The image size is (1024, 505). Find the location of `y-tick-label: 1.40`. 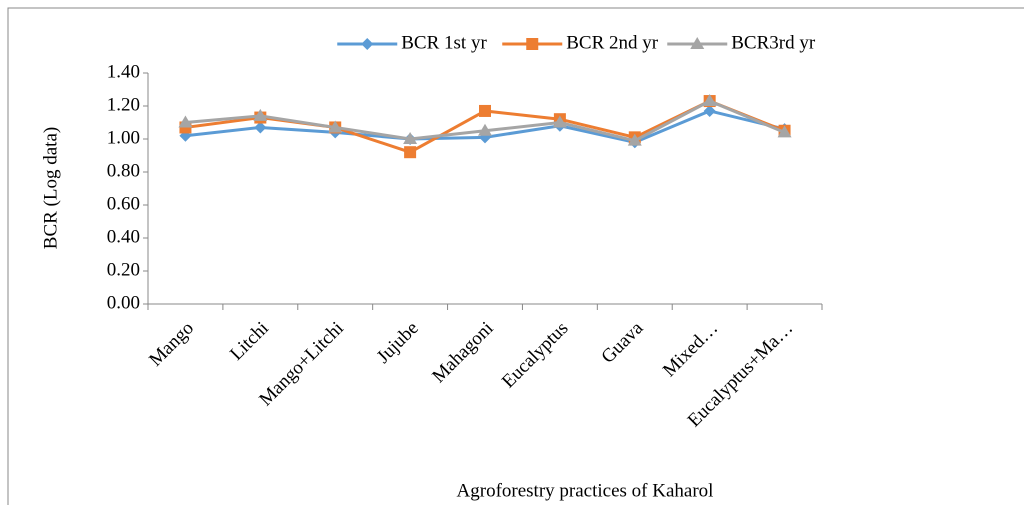

y-tick-label: 1.40 is located at coordinates (123, 71).